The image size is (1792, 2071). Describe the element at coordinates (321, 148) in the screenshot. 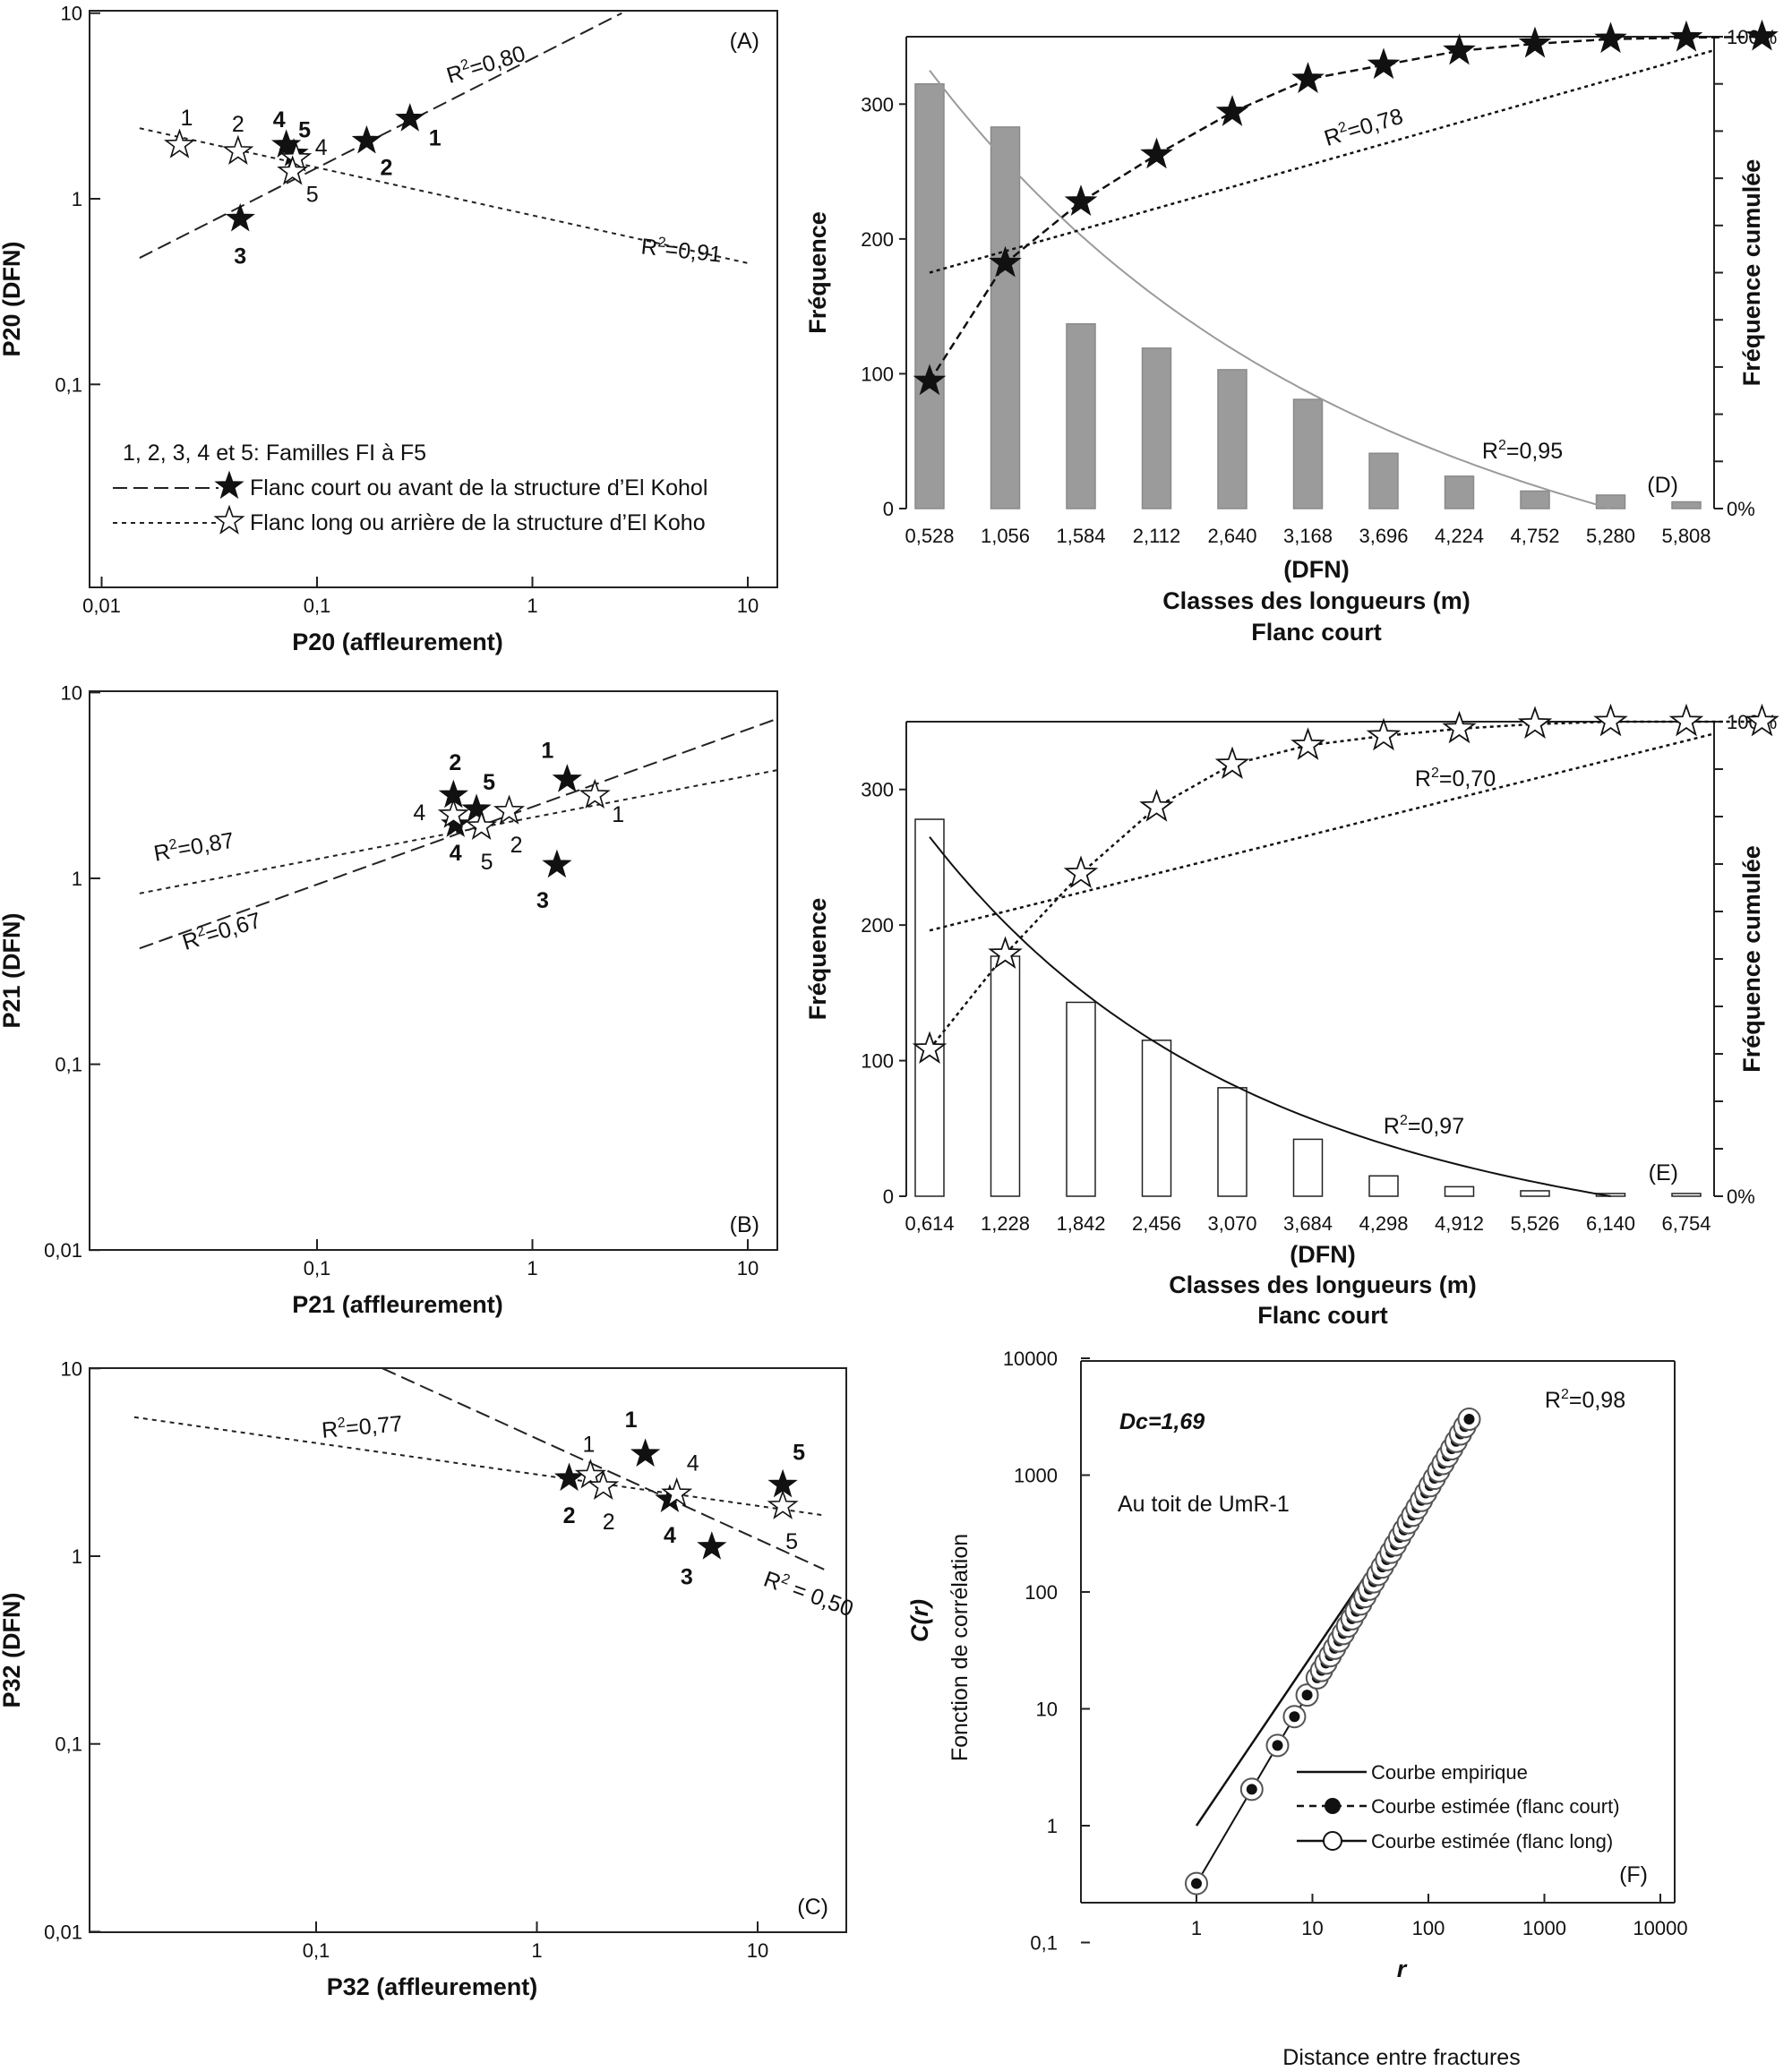

I see `point-label: 4` at that location.